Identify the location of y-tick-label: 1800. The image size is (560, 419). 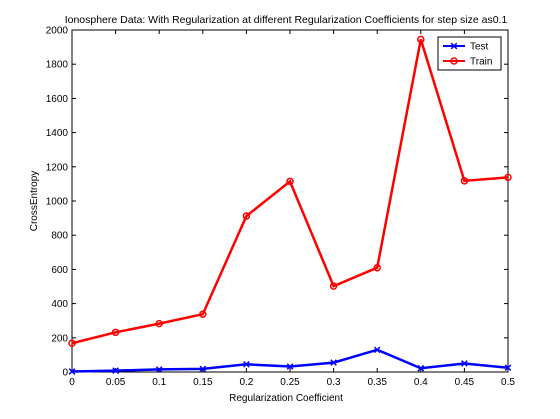
(57, 65).